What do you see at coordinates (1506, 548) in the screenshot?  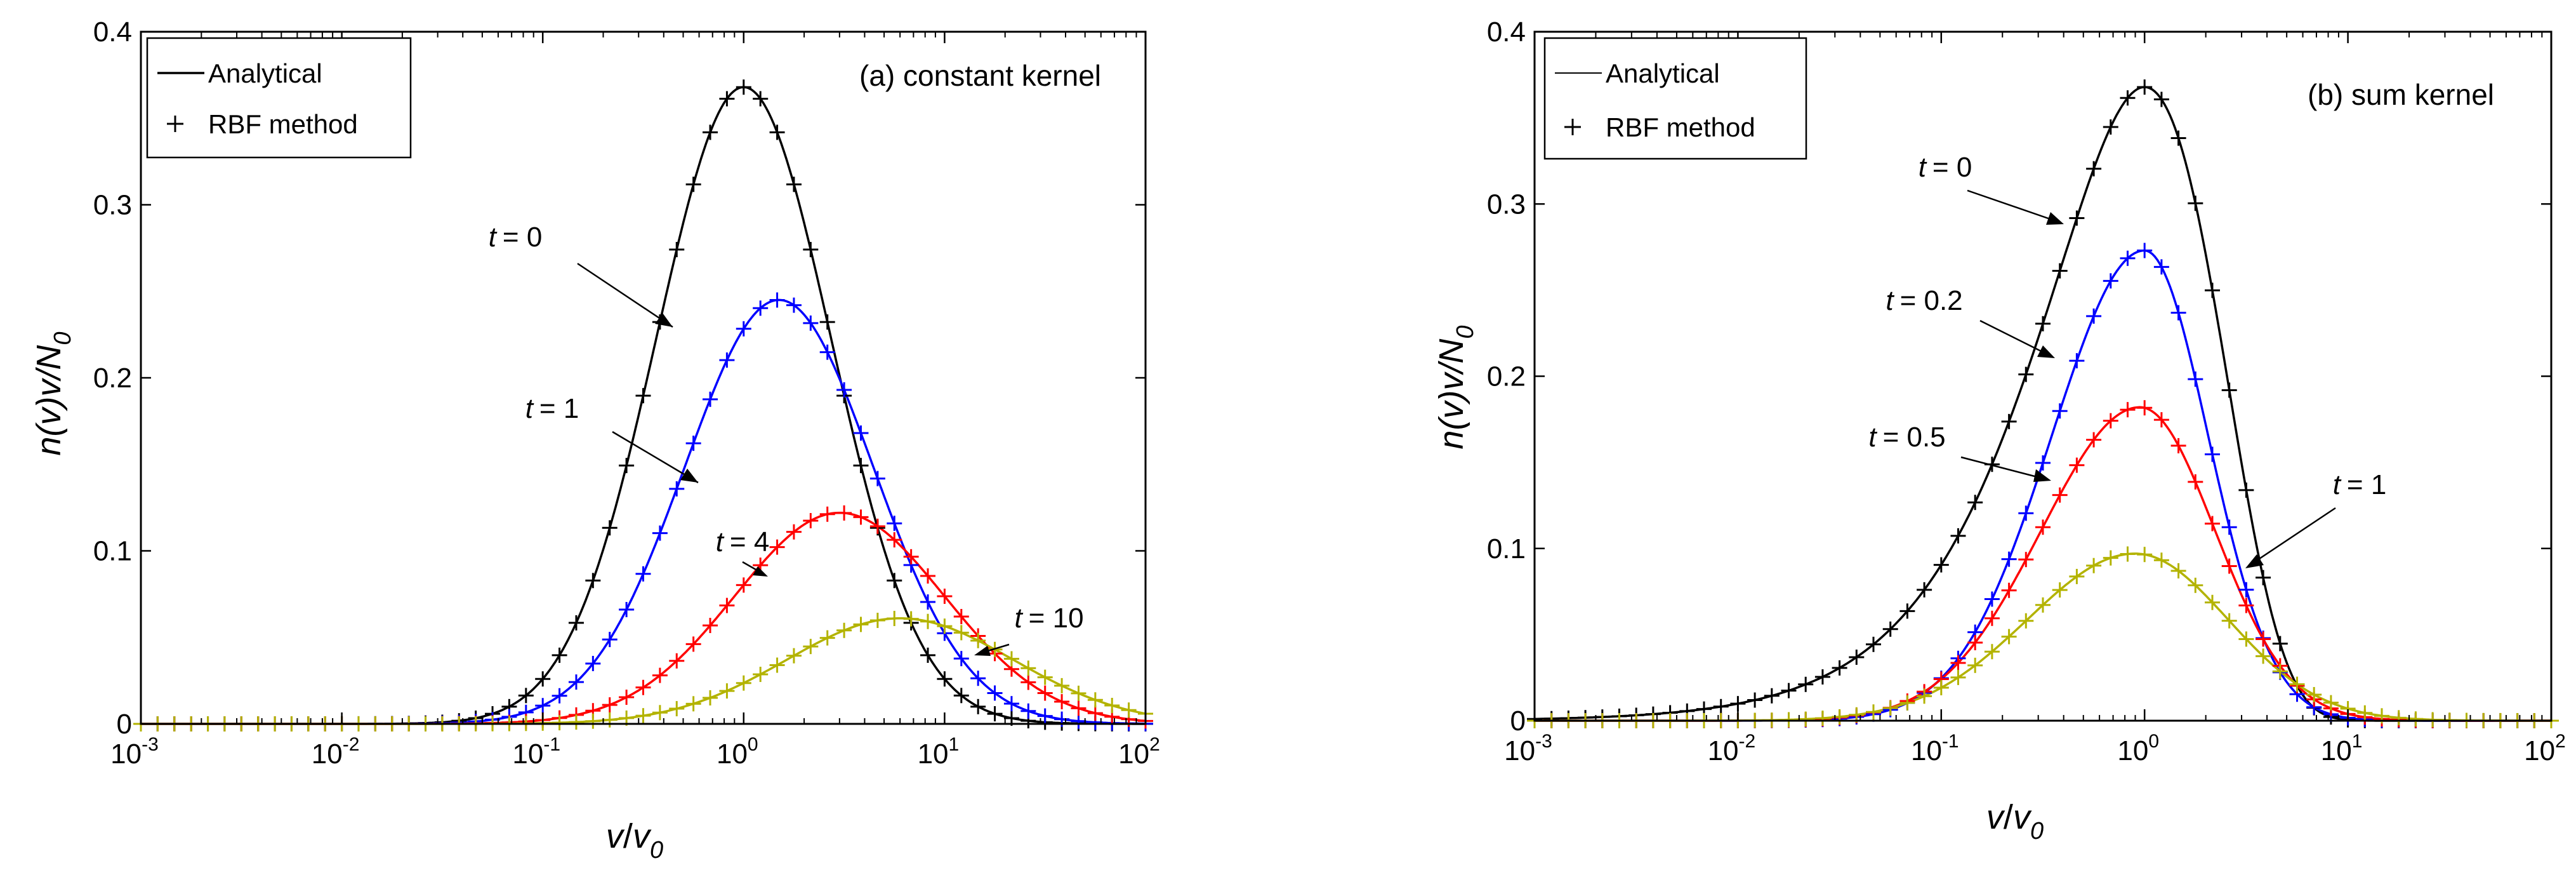 I see `y-tick-label: 0.1` at bounding box center [1506, 548].